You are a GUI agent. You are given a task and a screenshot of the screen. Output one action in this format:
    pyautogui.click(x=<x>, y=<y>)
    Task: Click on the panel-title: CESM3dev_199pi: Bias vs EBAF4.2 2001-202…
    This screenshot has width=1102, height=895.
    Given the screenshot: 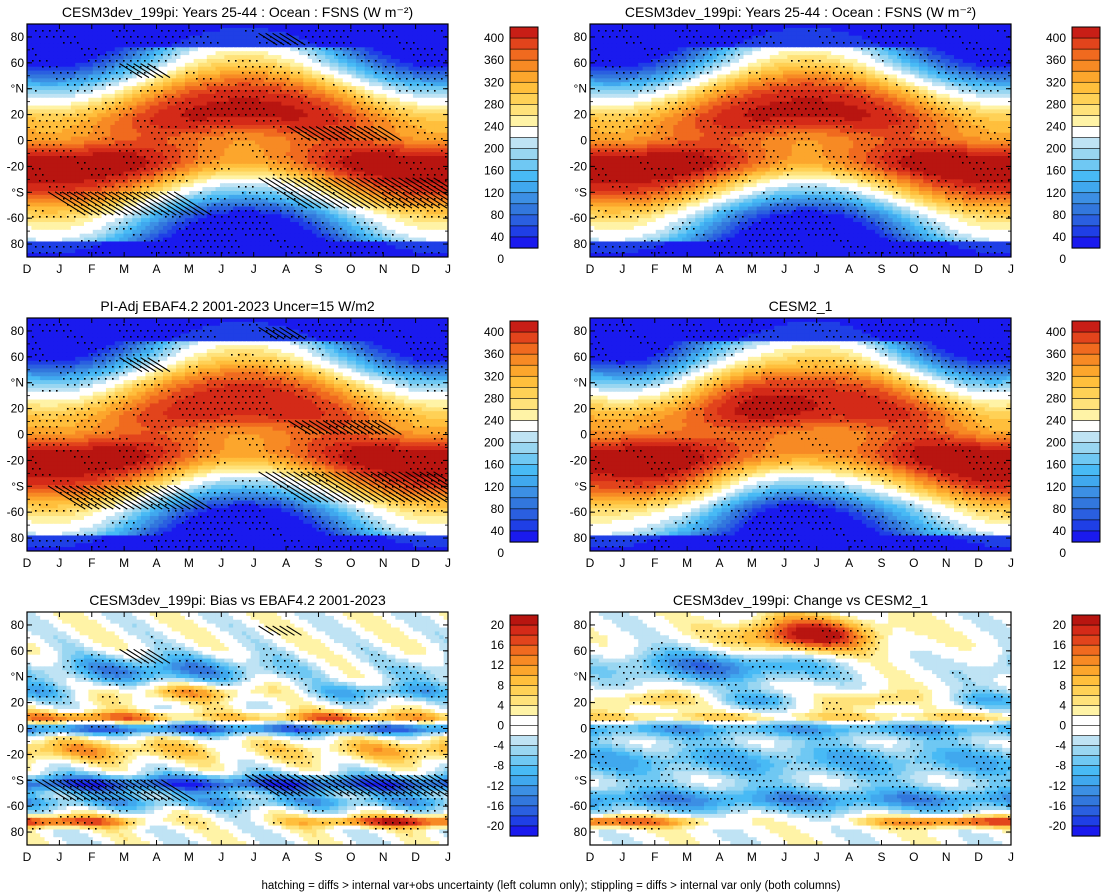 What is the action you would take?
    pyautogui.click(x=237, y=600)
    